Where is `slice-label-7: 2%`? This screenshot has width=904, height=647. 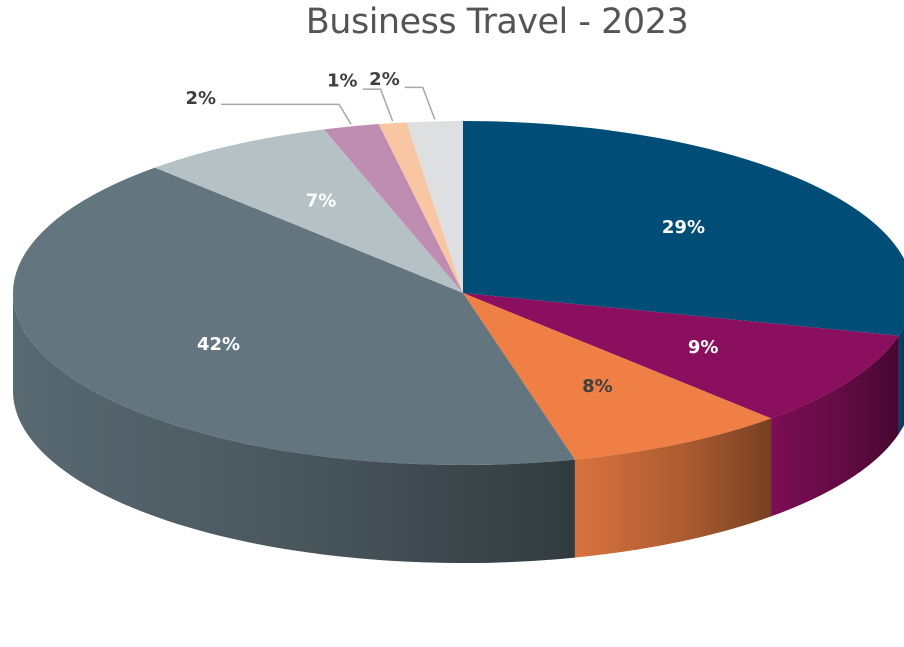
slice-label-7: 2% is located at coordinates (384, 79).